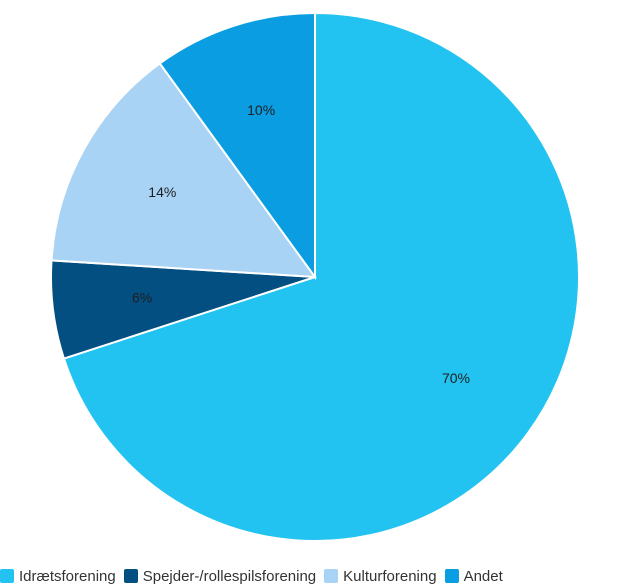 The width and height of the screenshot is (623, 588). What do you see at coordinates (162, 192) in the screenshot?
I see `pie-data-label-2: 14%` at bounding box center [162, 192].